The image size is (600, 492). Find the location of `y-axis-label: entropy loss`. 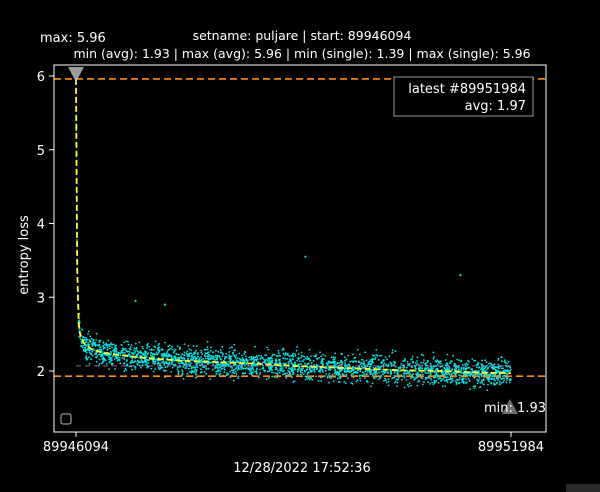

y-axis-label: entropy loss is located at coordinates (24, 255).